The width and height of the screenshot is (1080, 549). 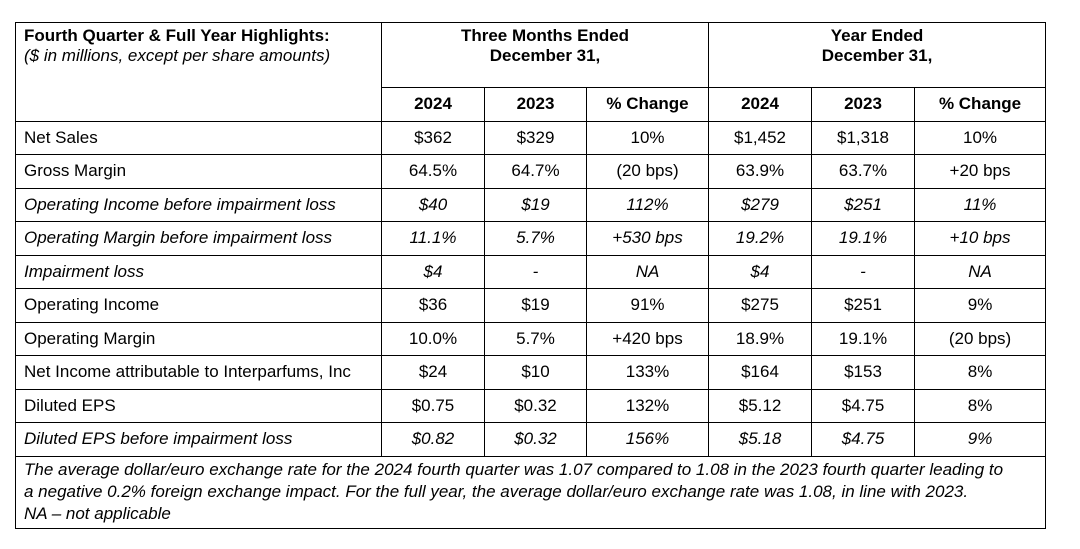 I want to click on col-header-y-2023: 2023, so click(x=863, y=104).